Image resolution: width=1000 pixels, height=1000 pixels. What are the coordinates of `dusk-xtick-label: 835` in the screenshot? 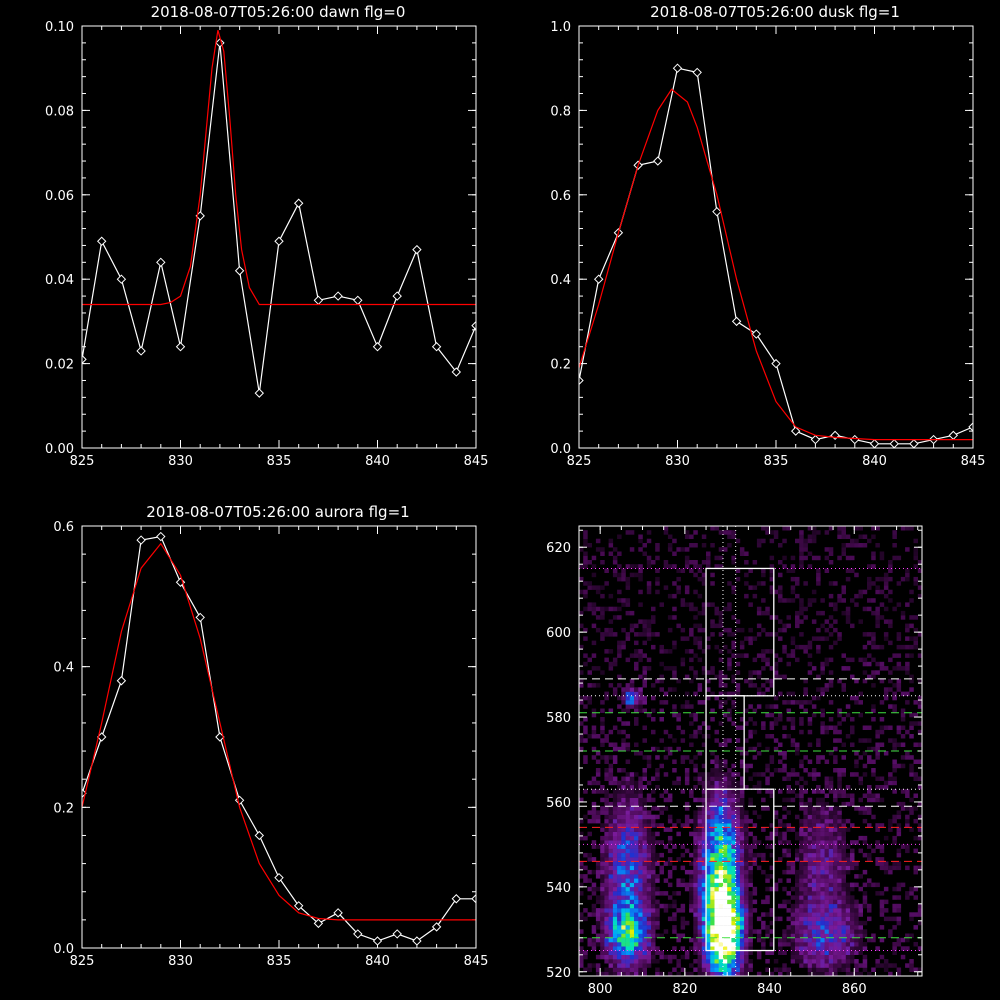 It's located at (776, 461).